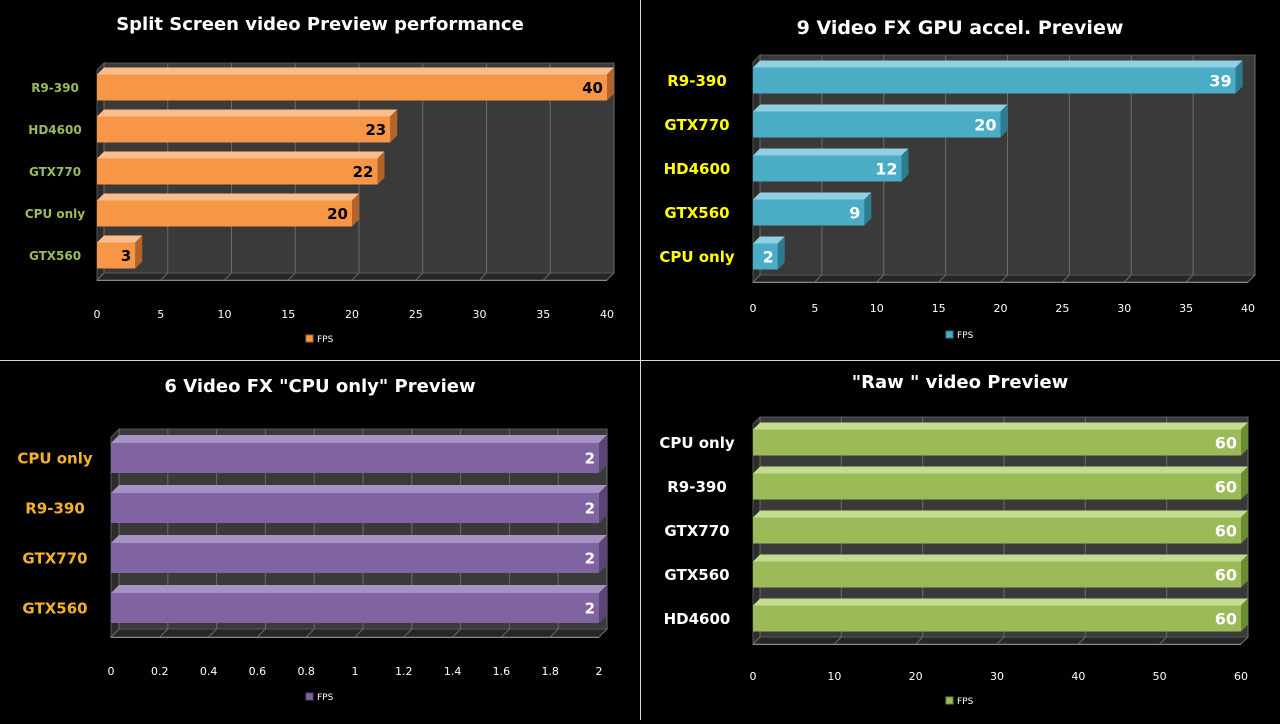 Image resolution: width=1280 pixels, height=724 pixels. Describe the element at coordinates (1241, 676) in the screenshot. I see `x-tick-label: 60` at that location.